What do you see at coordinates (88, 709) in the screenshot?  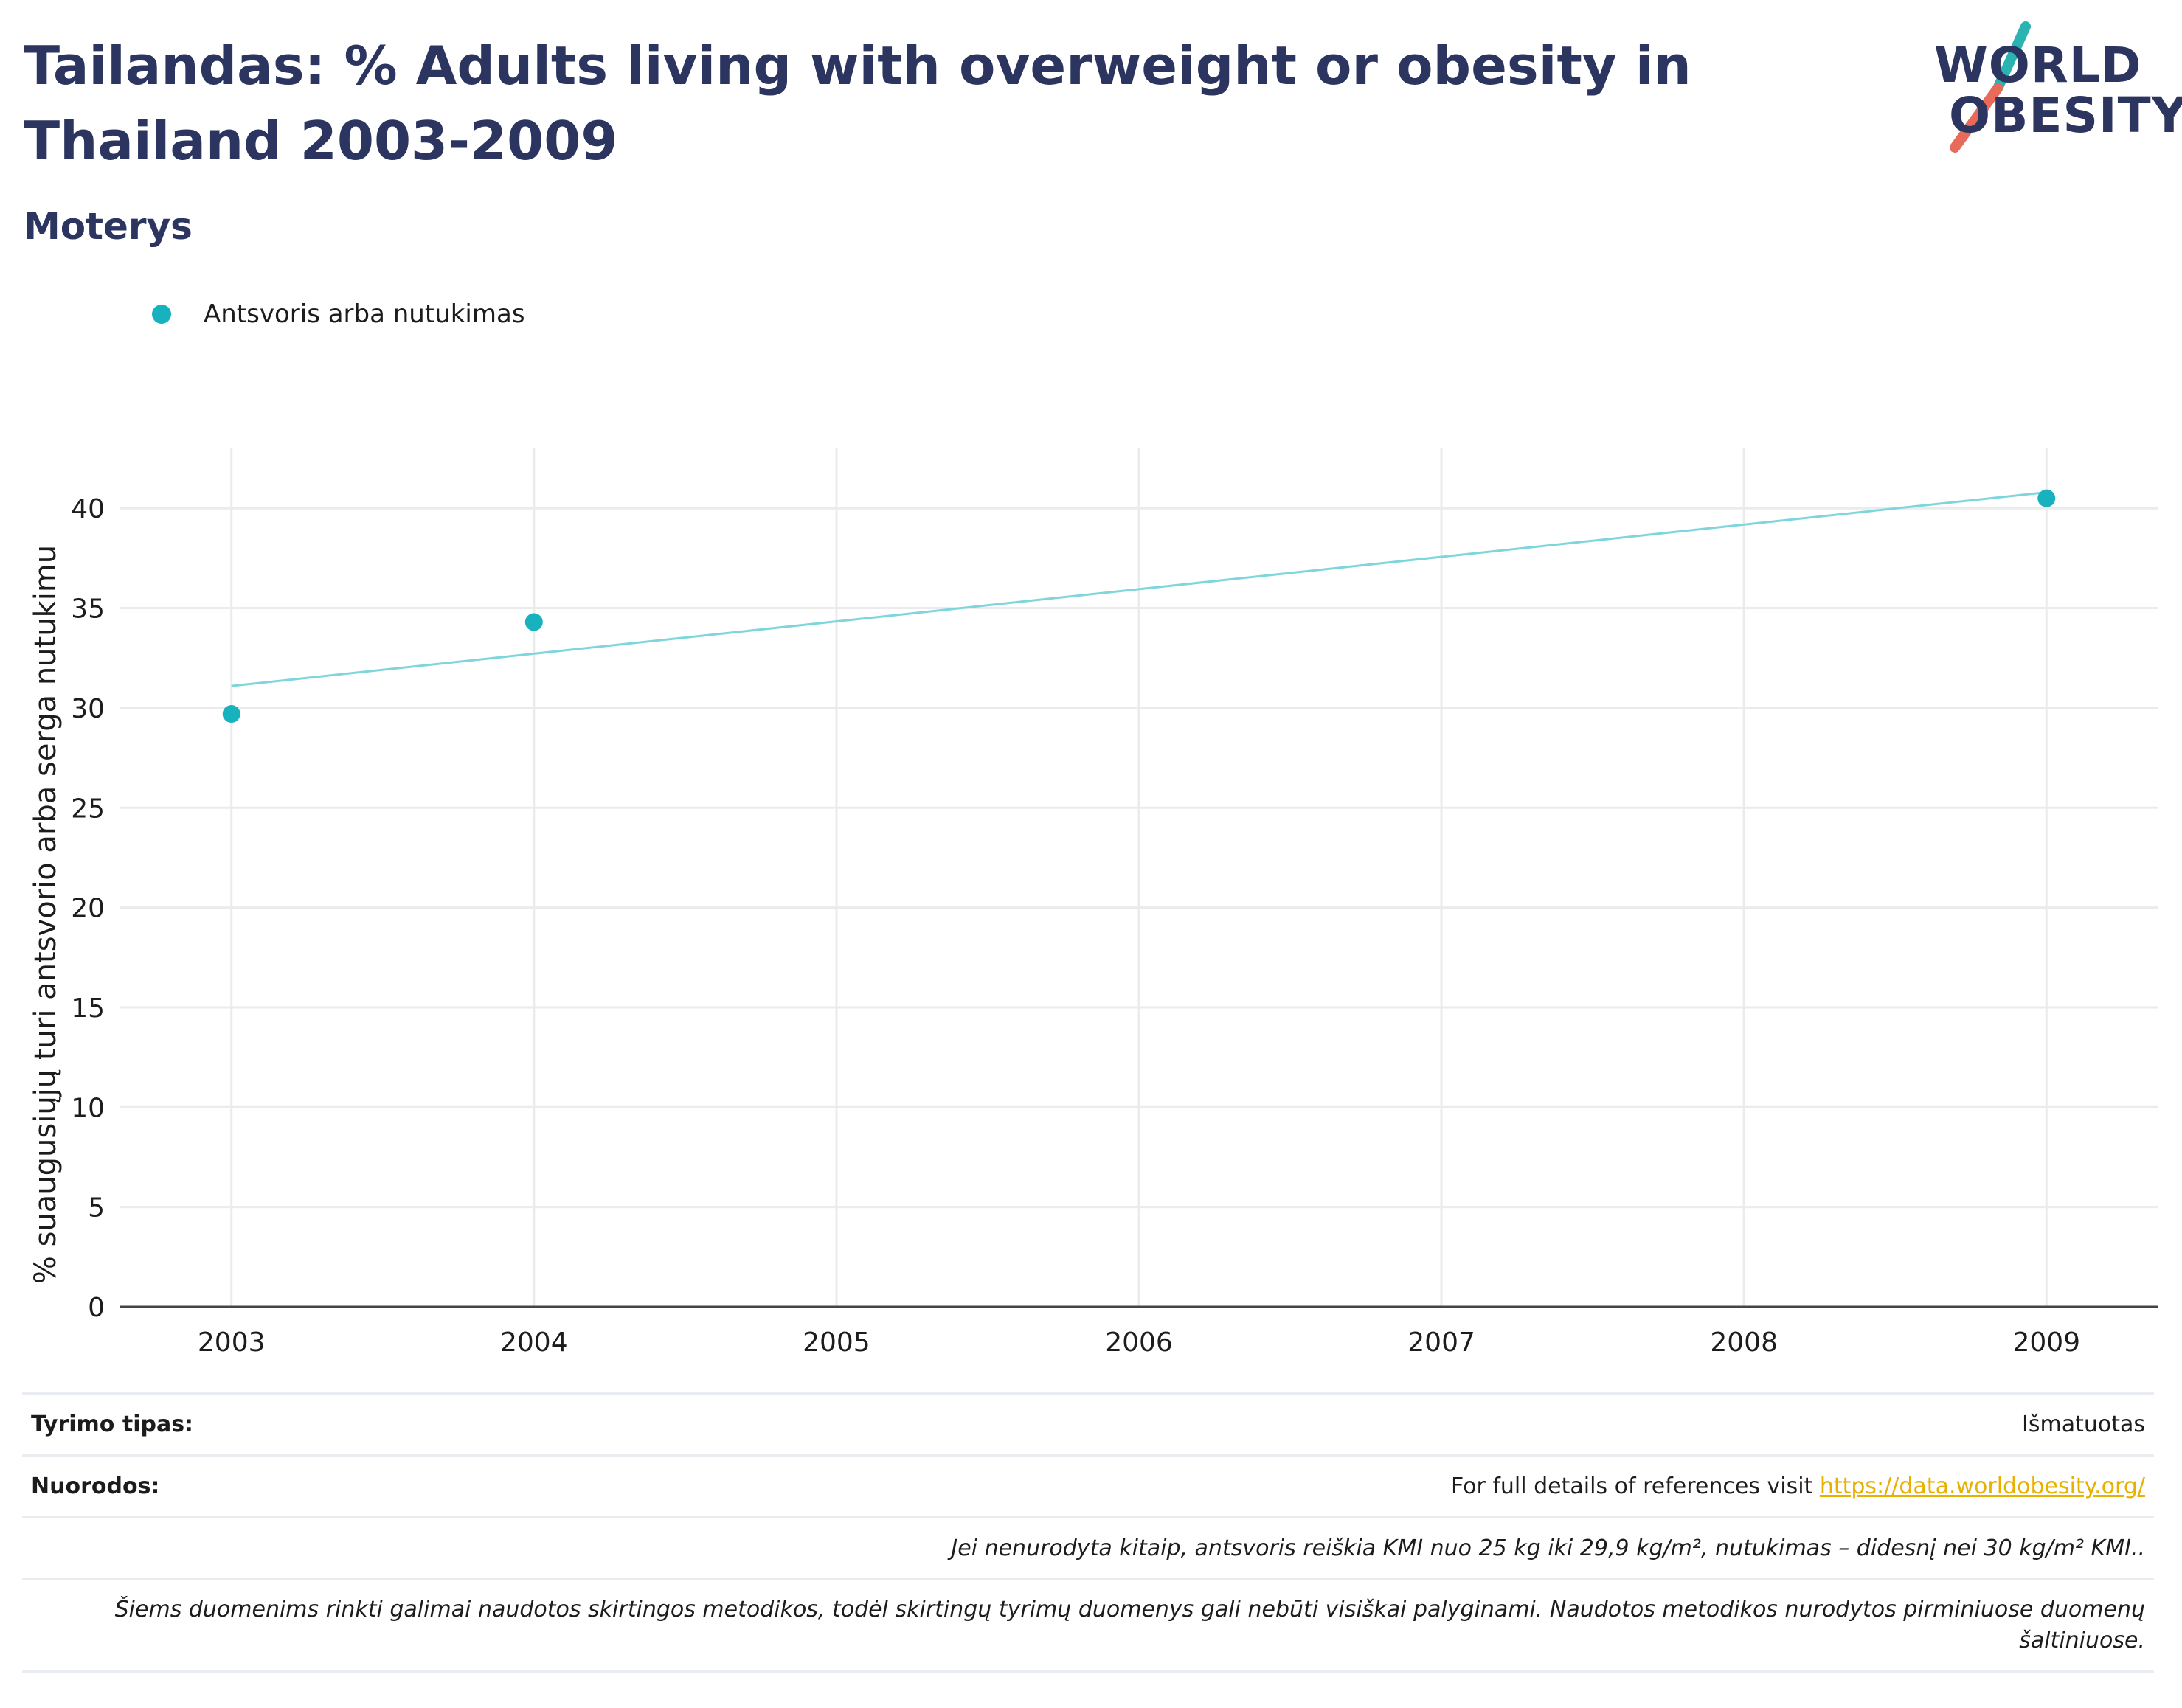 I see `y-tick-label: 30` at bounding box center [88, 709].